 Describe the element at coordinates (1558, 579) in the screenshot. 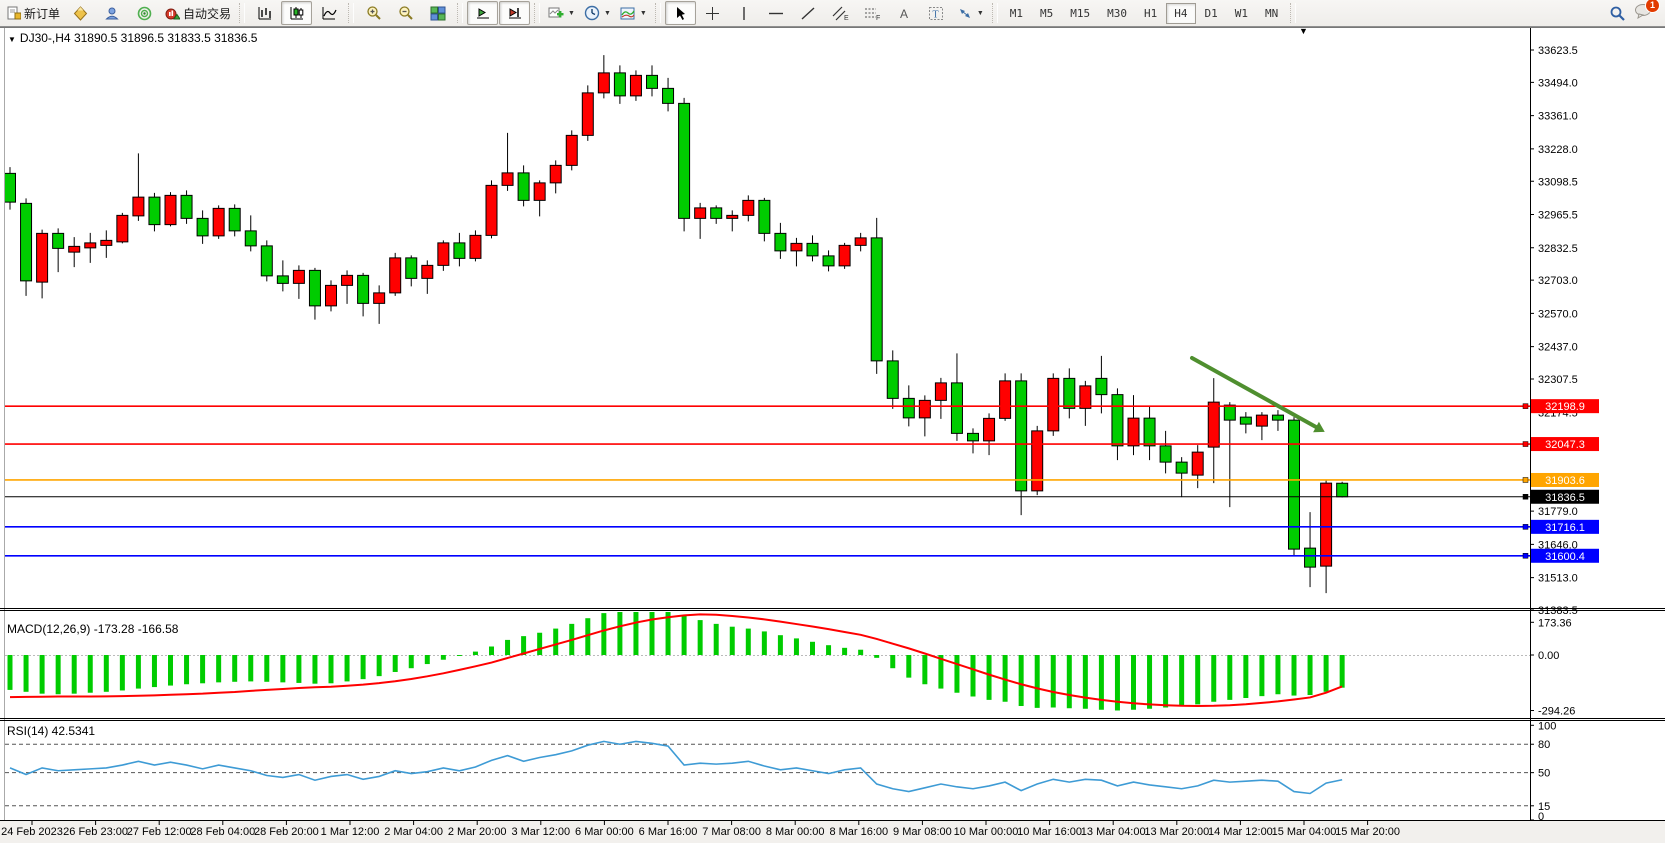

I see `svg-text: 31513.0` at that location.